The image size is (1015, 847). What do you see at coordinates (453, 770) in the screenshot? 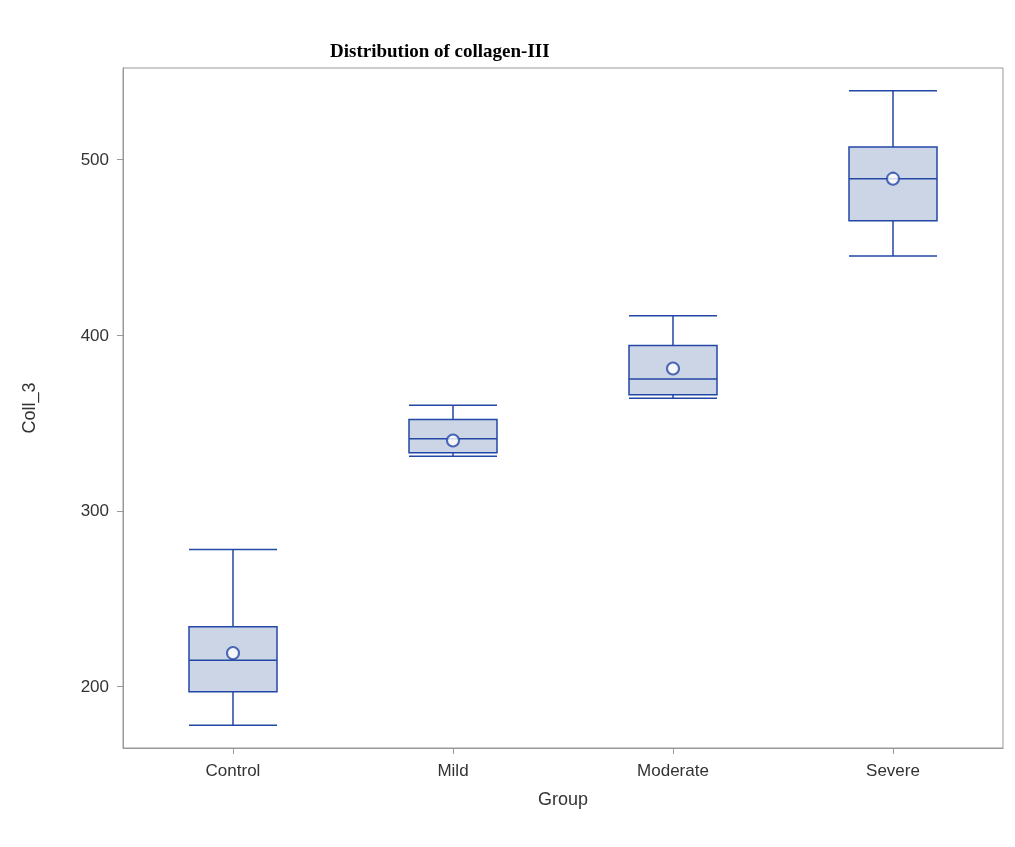
I see `x-tick-label: Mild` at bounding box center [453, 770].